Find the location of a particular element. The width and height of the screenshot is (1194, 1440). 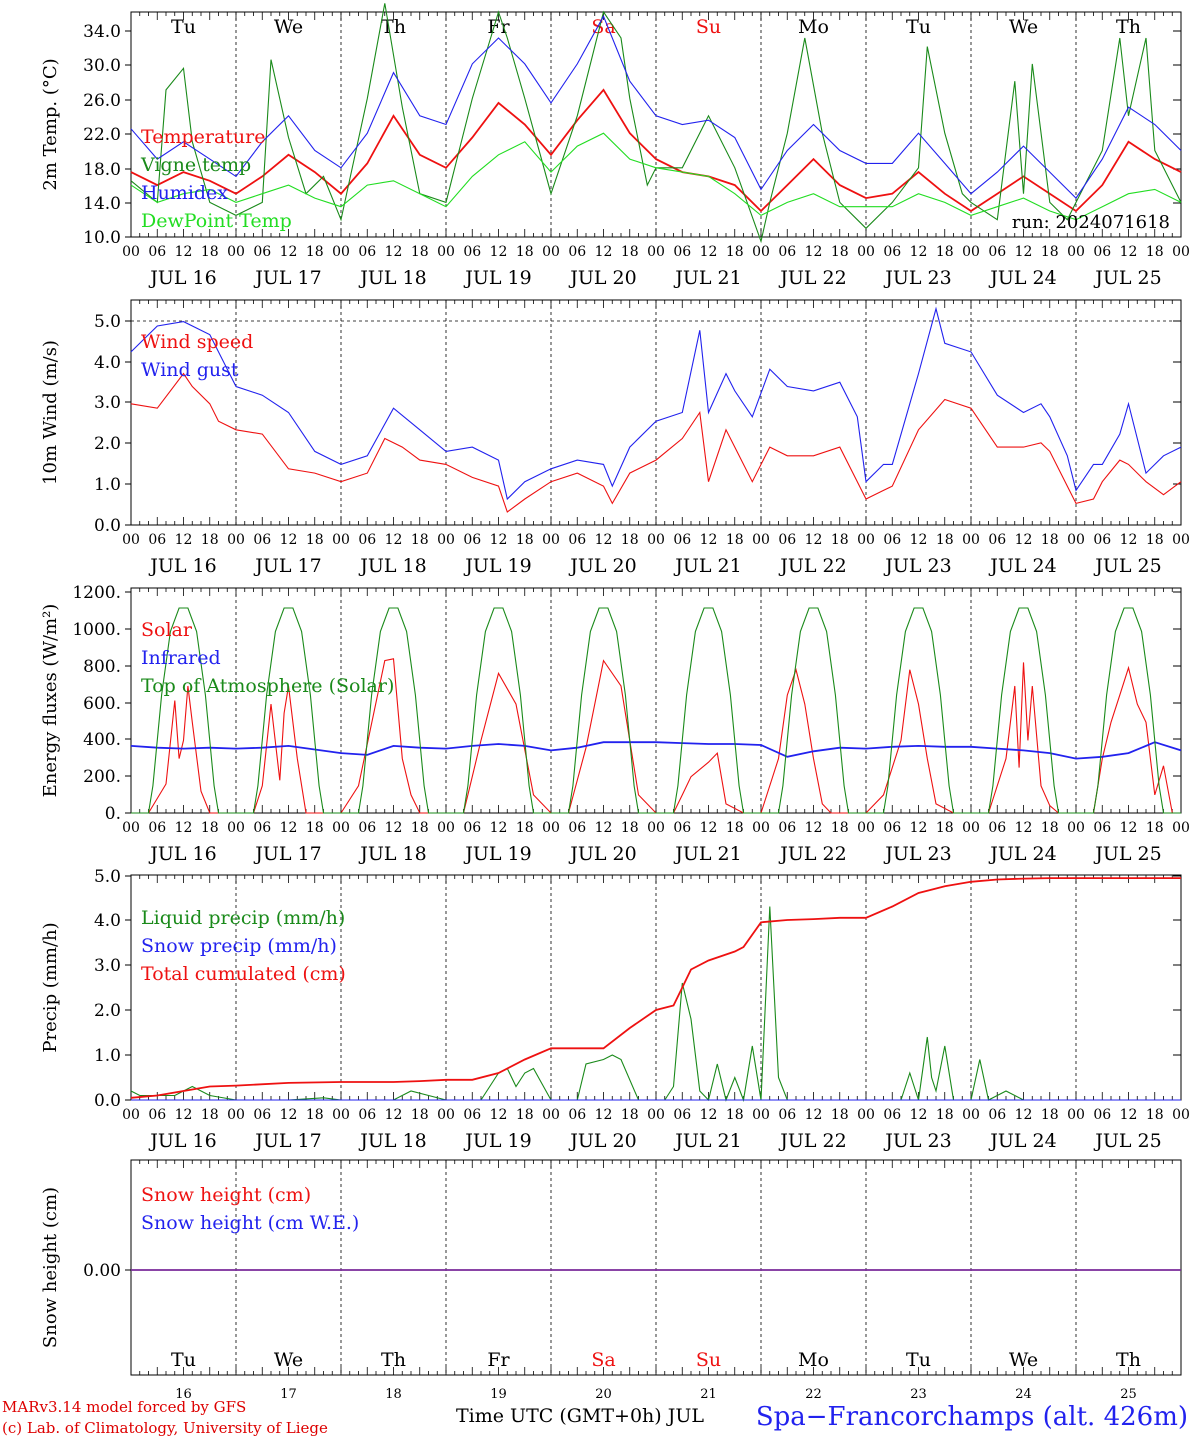

y-axis-label: Precip (mm/h) is located at coordinates (50, 987).